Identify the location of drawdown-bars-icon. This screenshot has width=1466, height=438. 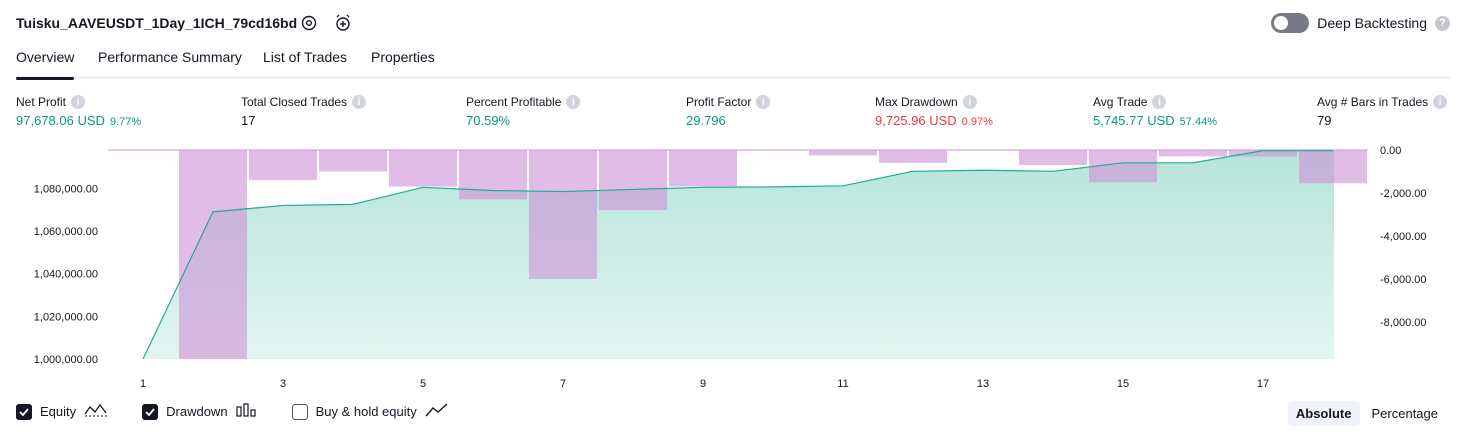
(246, 411).